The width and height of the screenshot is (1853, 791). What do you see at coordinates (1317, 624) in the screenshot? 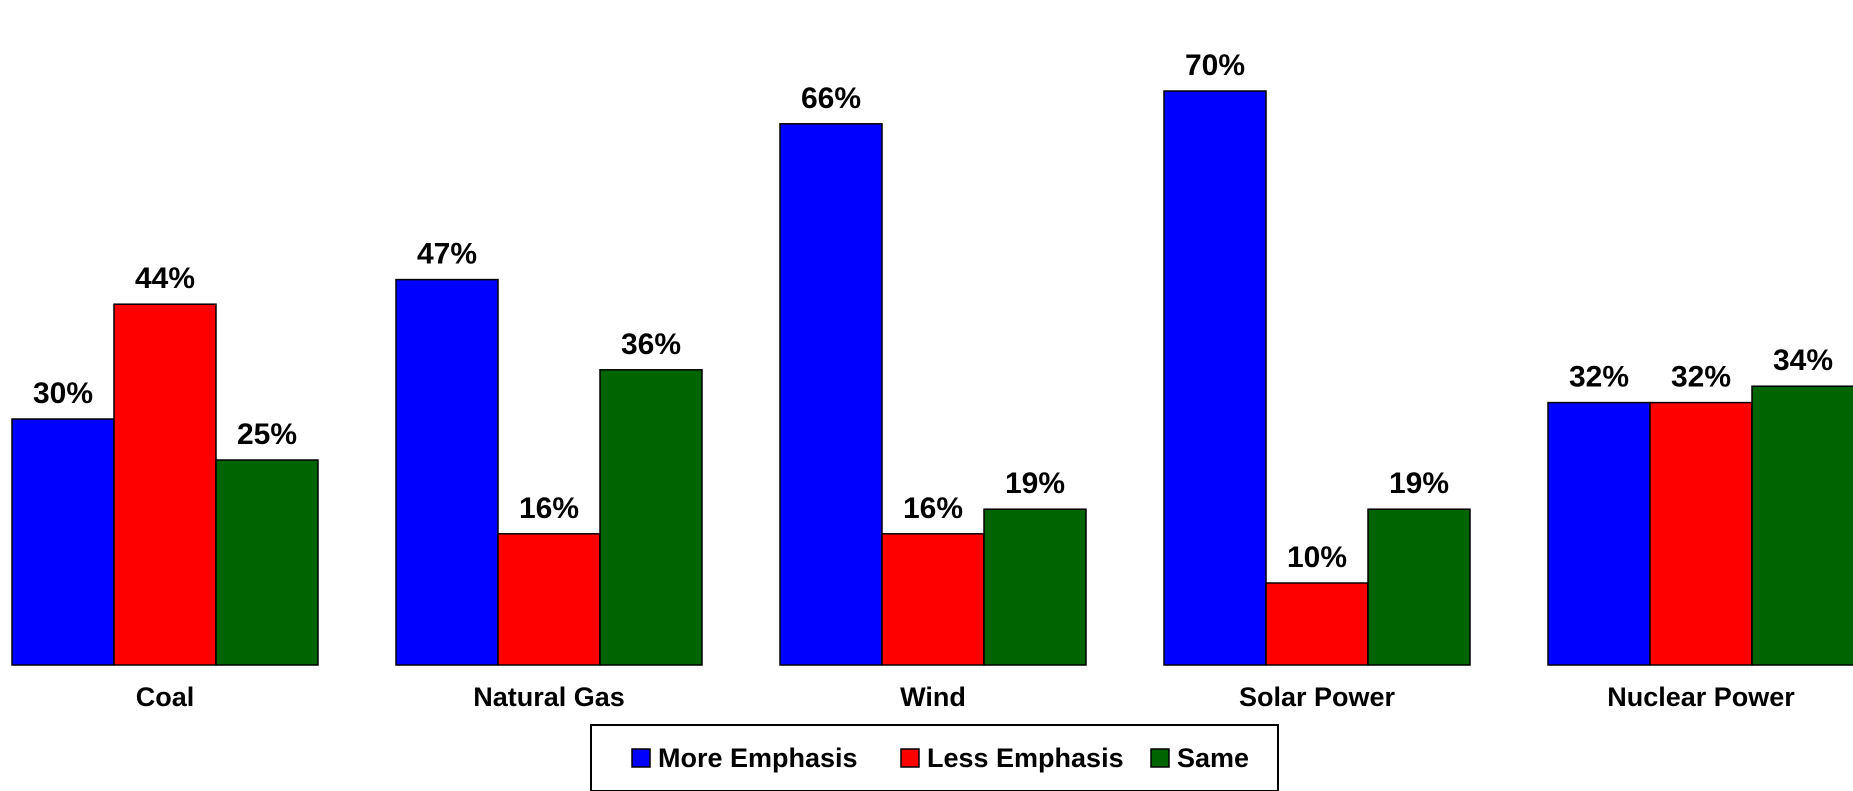
I see `bar-solar-power-less-emphasis` at bounding box center [1317, 624].